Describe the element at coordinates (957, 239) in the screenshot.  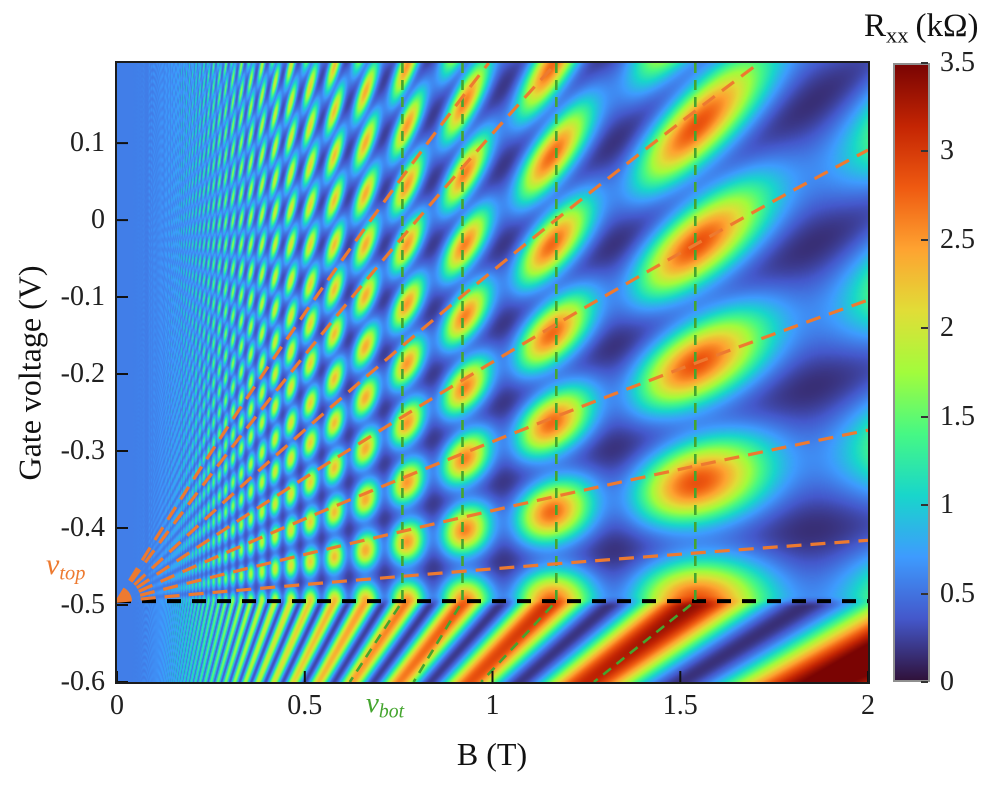
I see `colorbar-tick-label: 2.5` at that location.